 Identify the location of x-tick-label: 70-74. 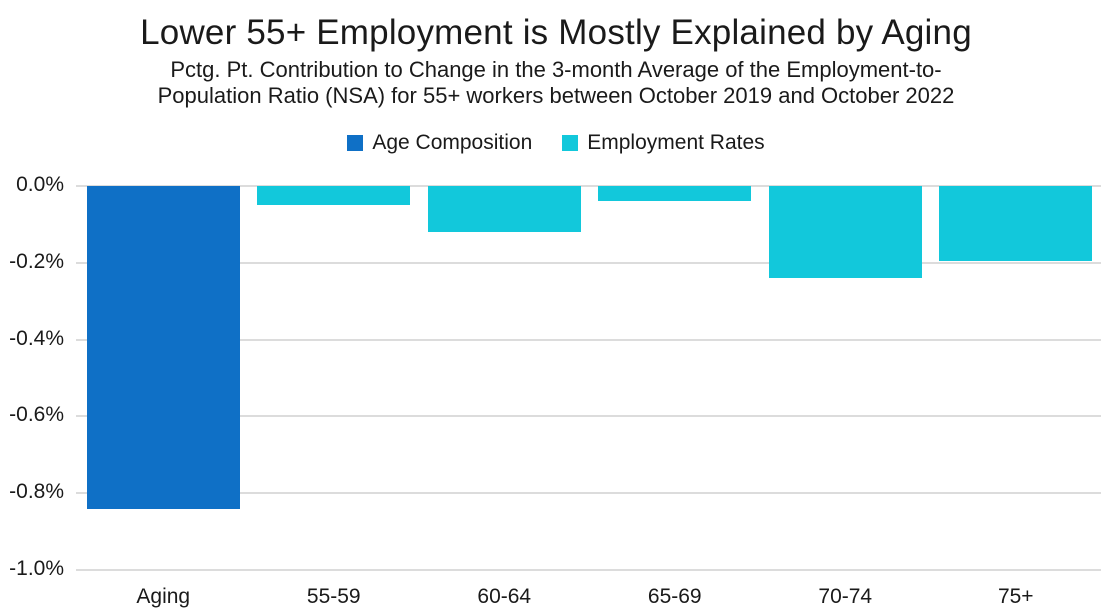
(845, 596).